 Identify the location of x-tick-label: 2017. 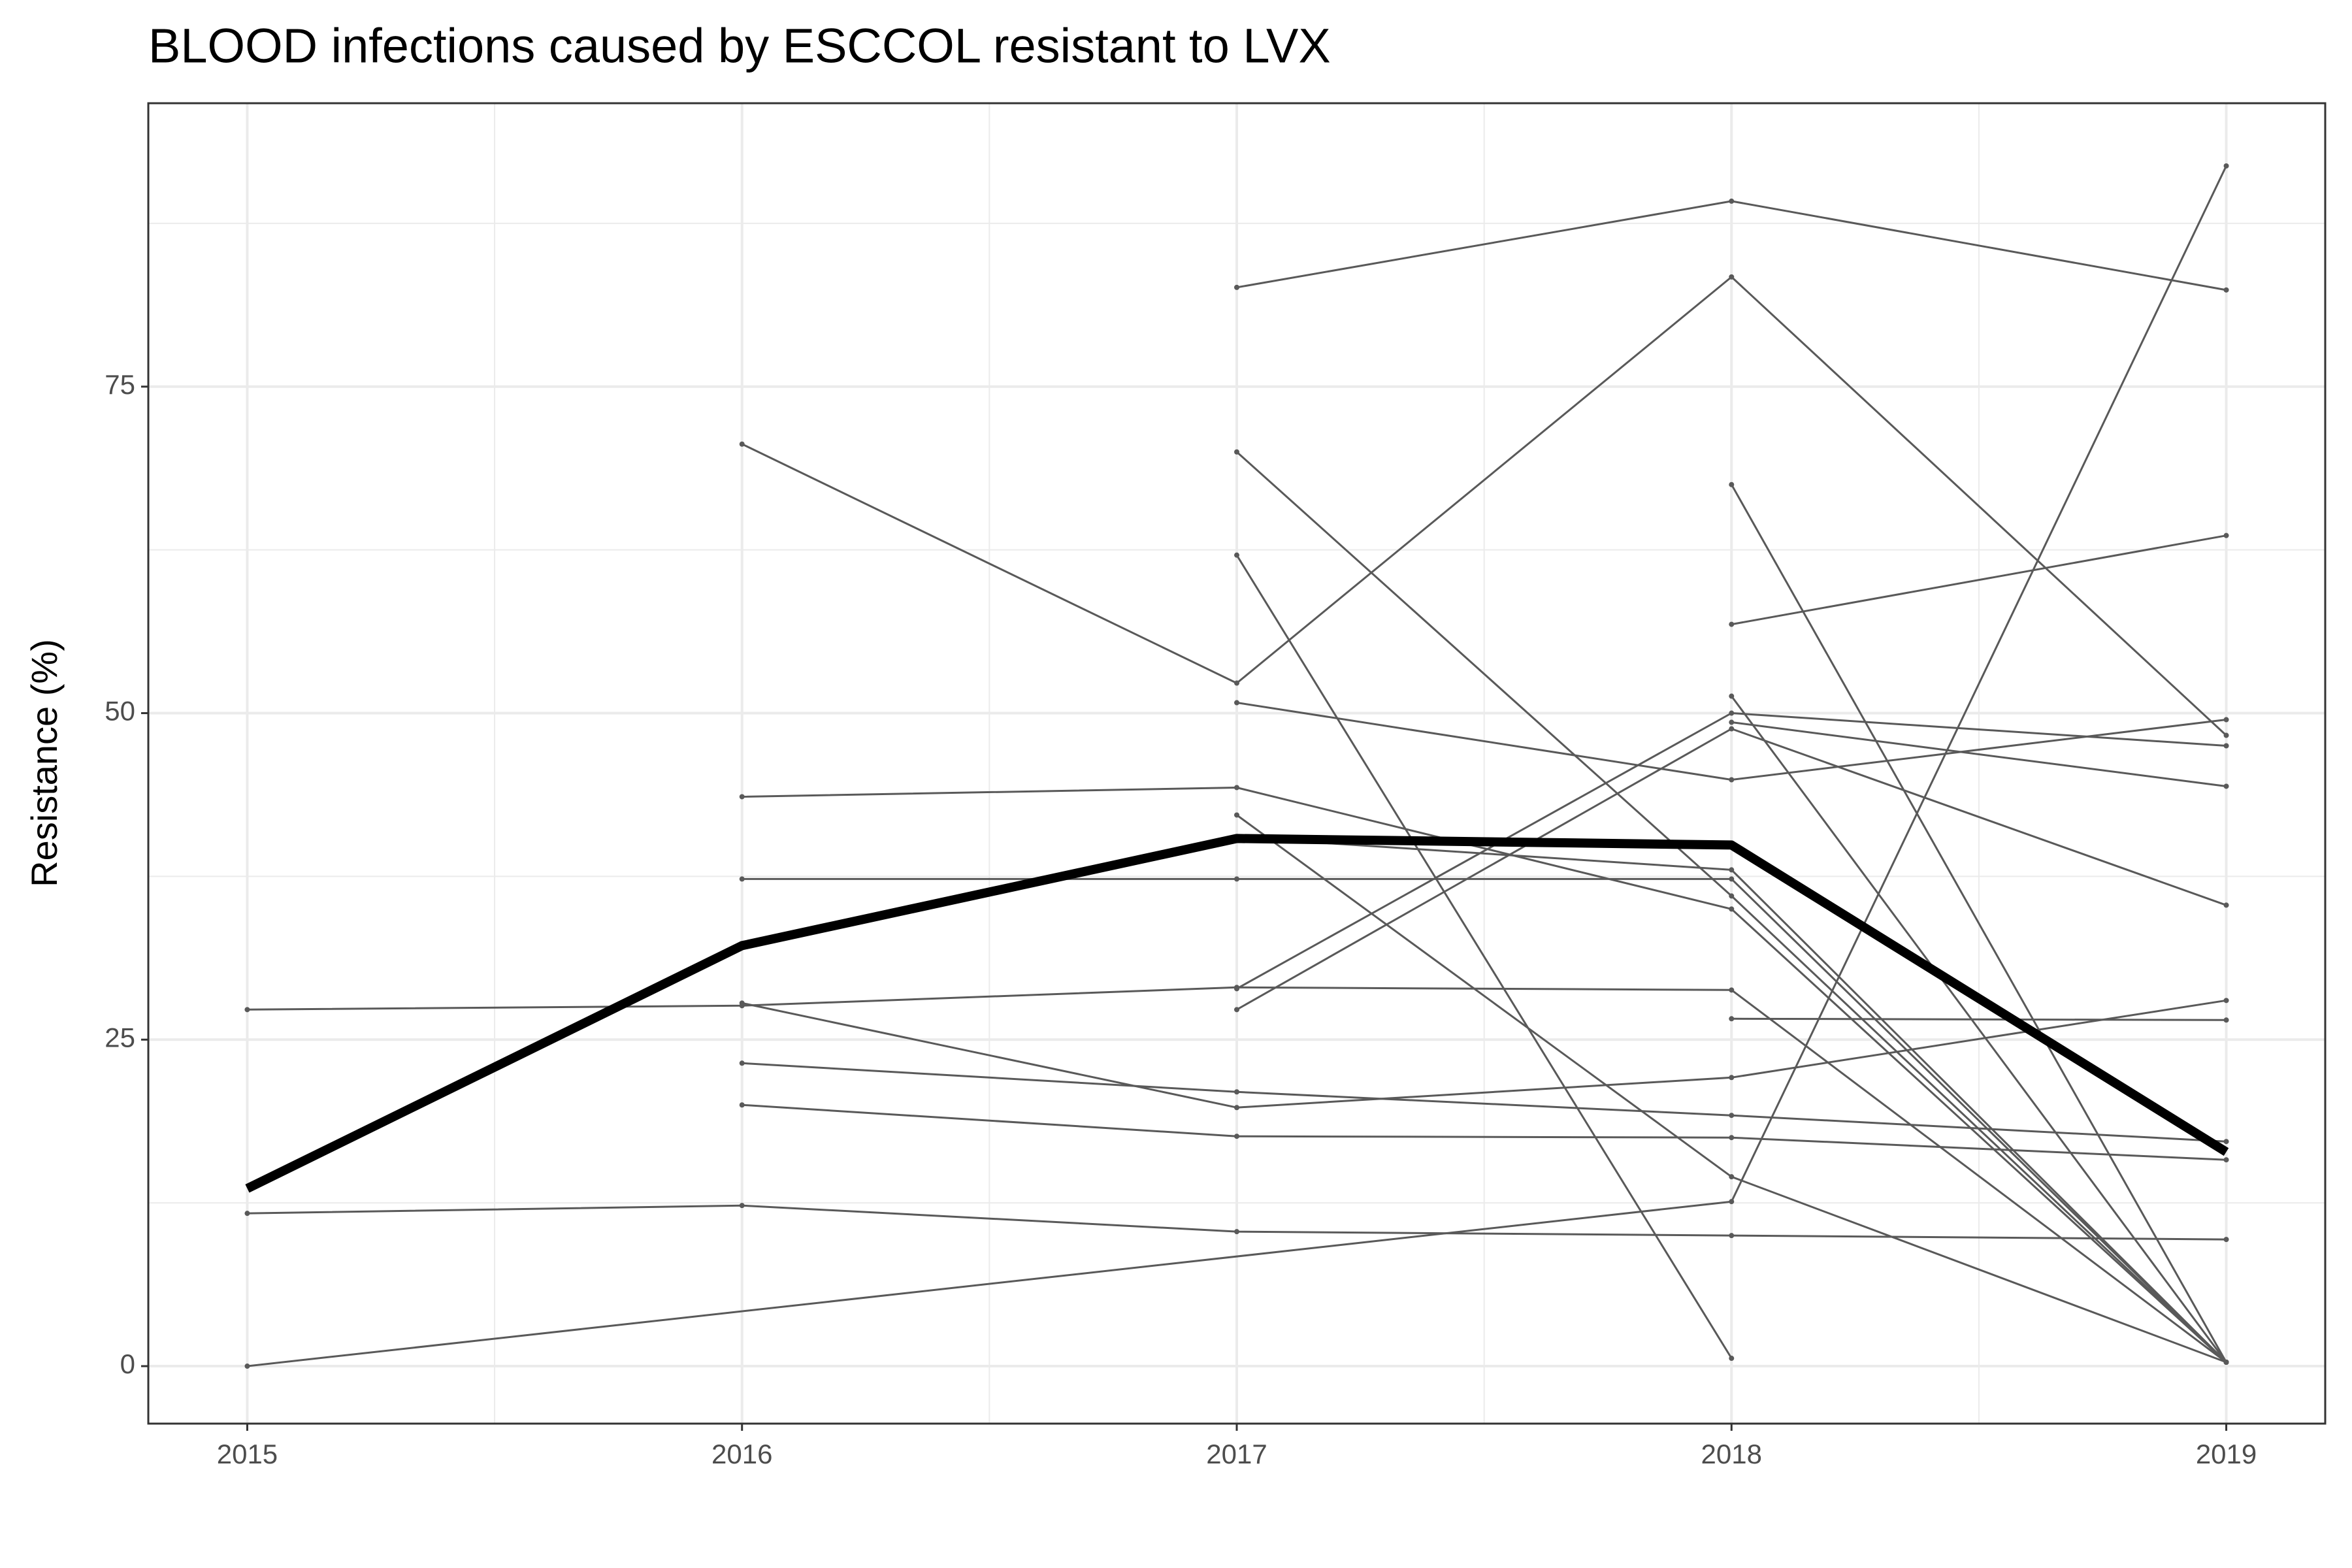
(1236, 1454).